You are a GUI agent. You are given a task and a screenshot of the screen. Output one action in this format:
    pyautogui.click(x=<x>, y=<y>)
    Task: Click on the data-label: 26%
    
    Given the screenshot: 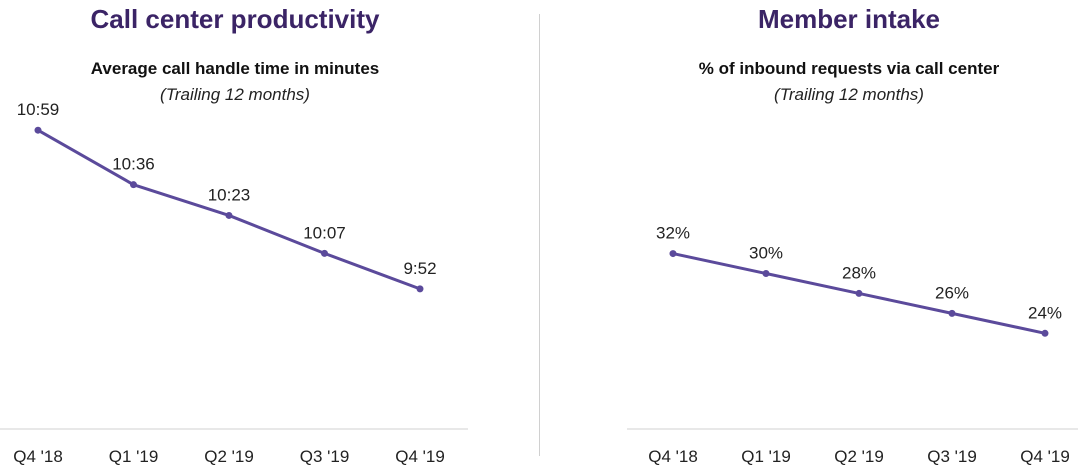 What is the action you would take?
    pyautogui.click(x=952, y=292)
    